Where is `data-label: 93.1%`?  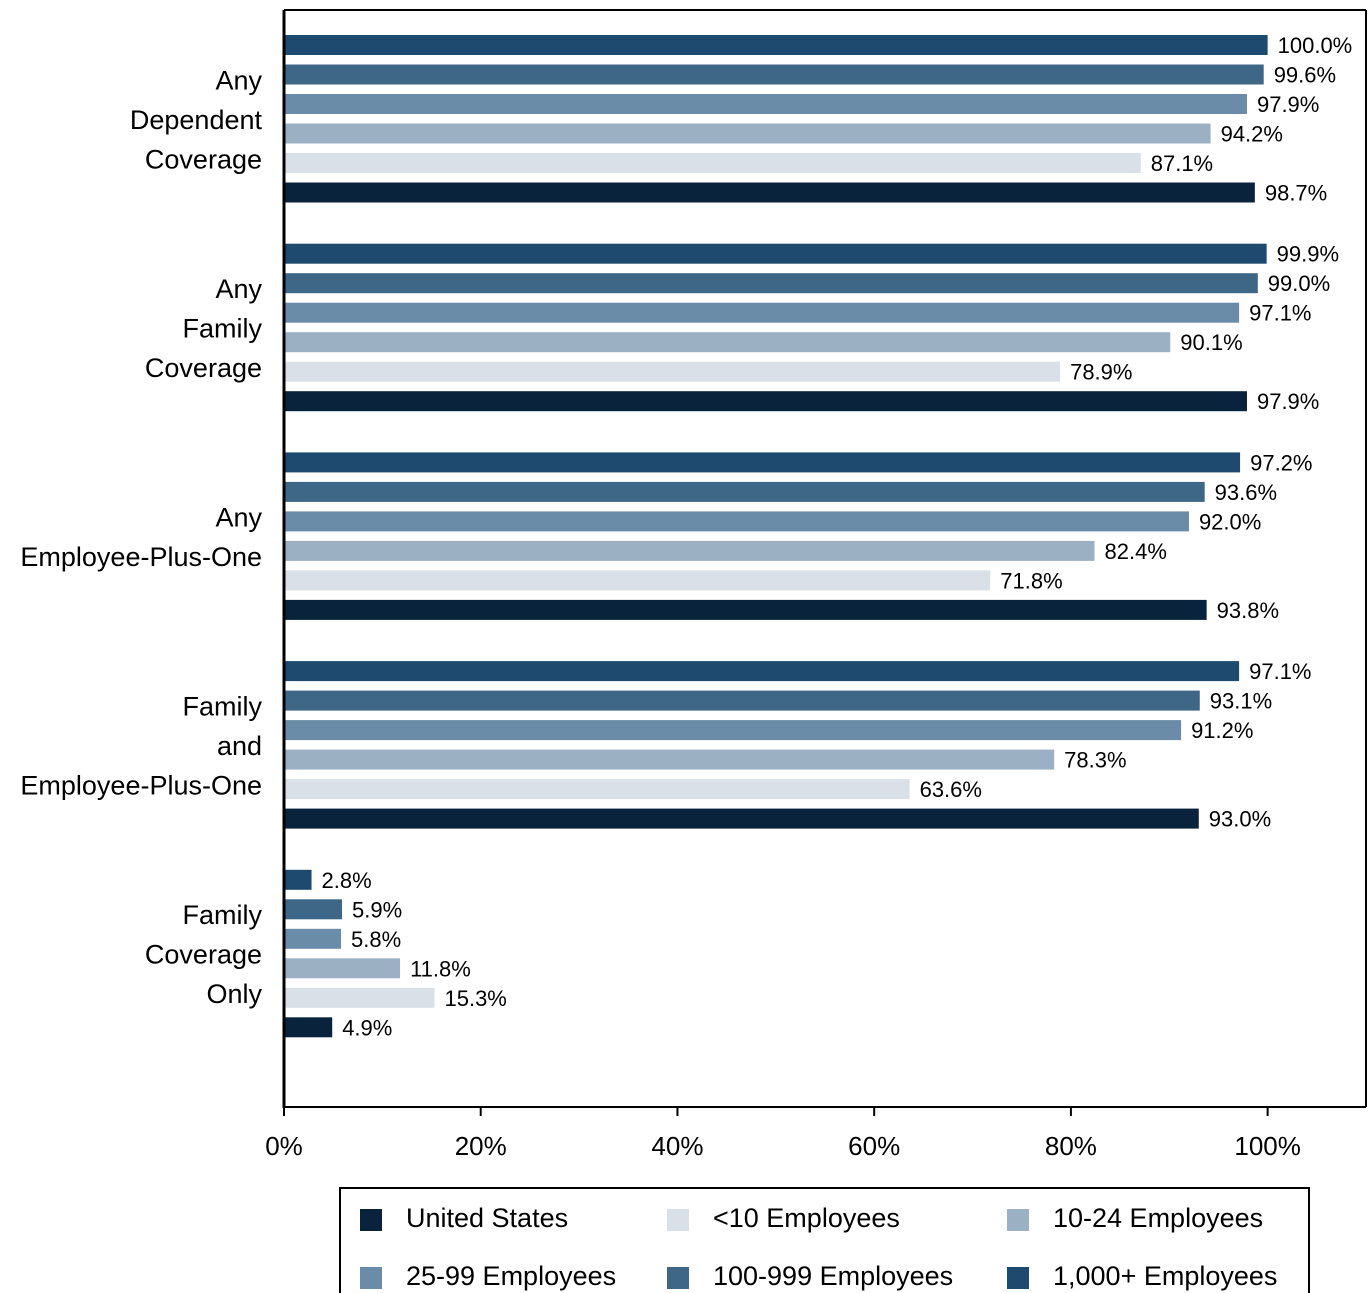
data-label: 93.1% is located at coordinates (1241, 701).